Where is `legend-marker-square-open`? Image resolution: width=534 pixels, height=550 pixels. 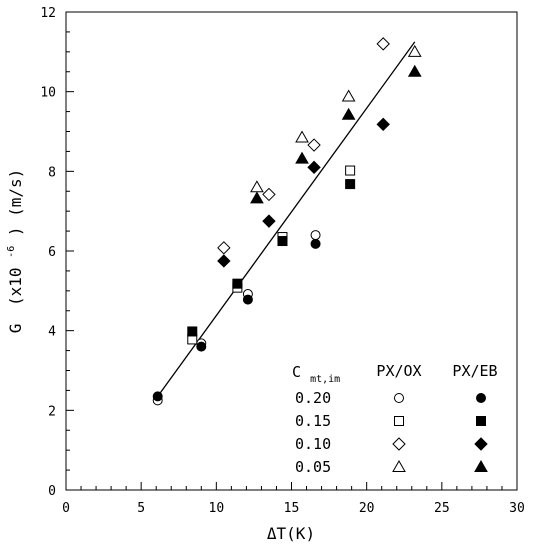
legend-marker-square-open is located at coordinates (399, 421).